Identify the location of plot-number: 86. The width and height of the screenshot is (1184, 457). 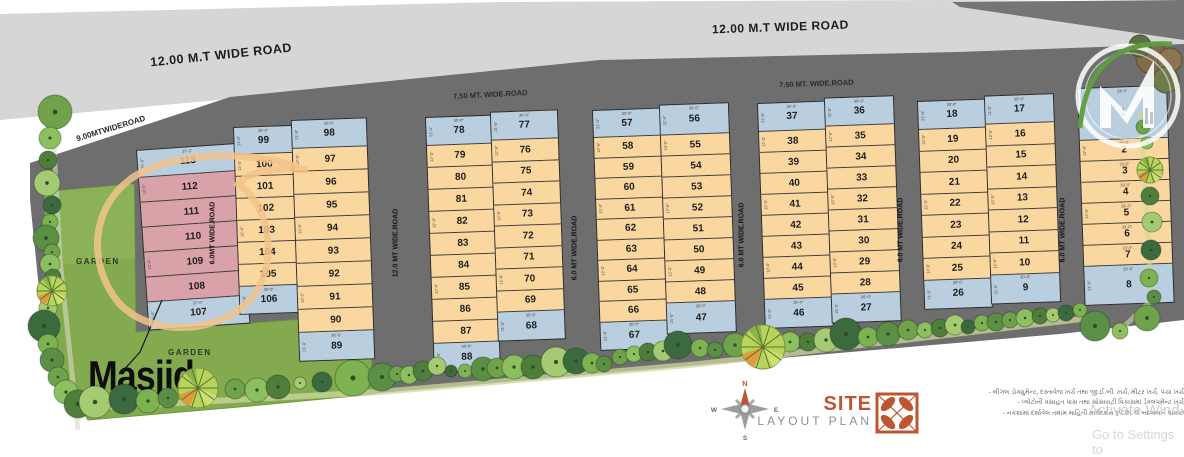
(465, 309).